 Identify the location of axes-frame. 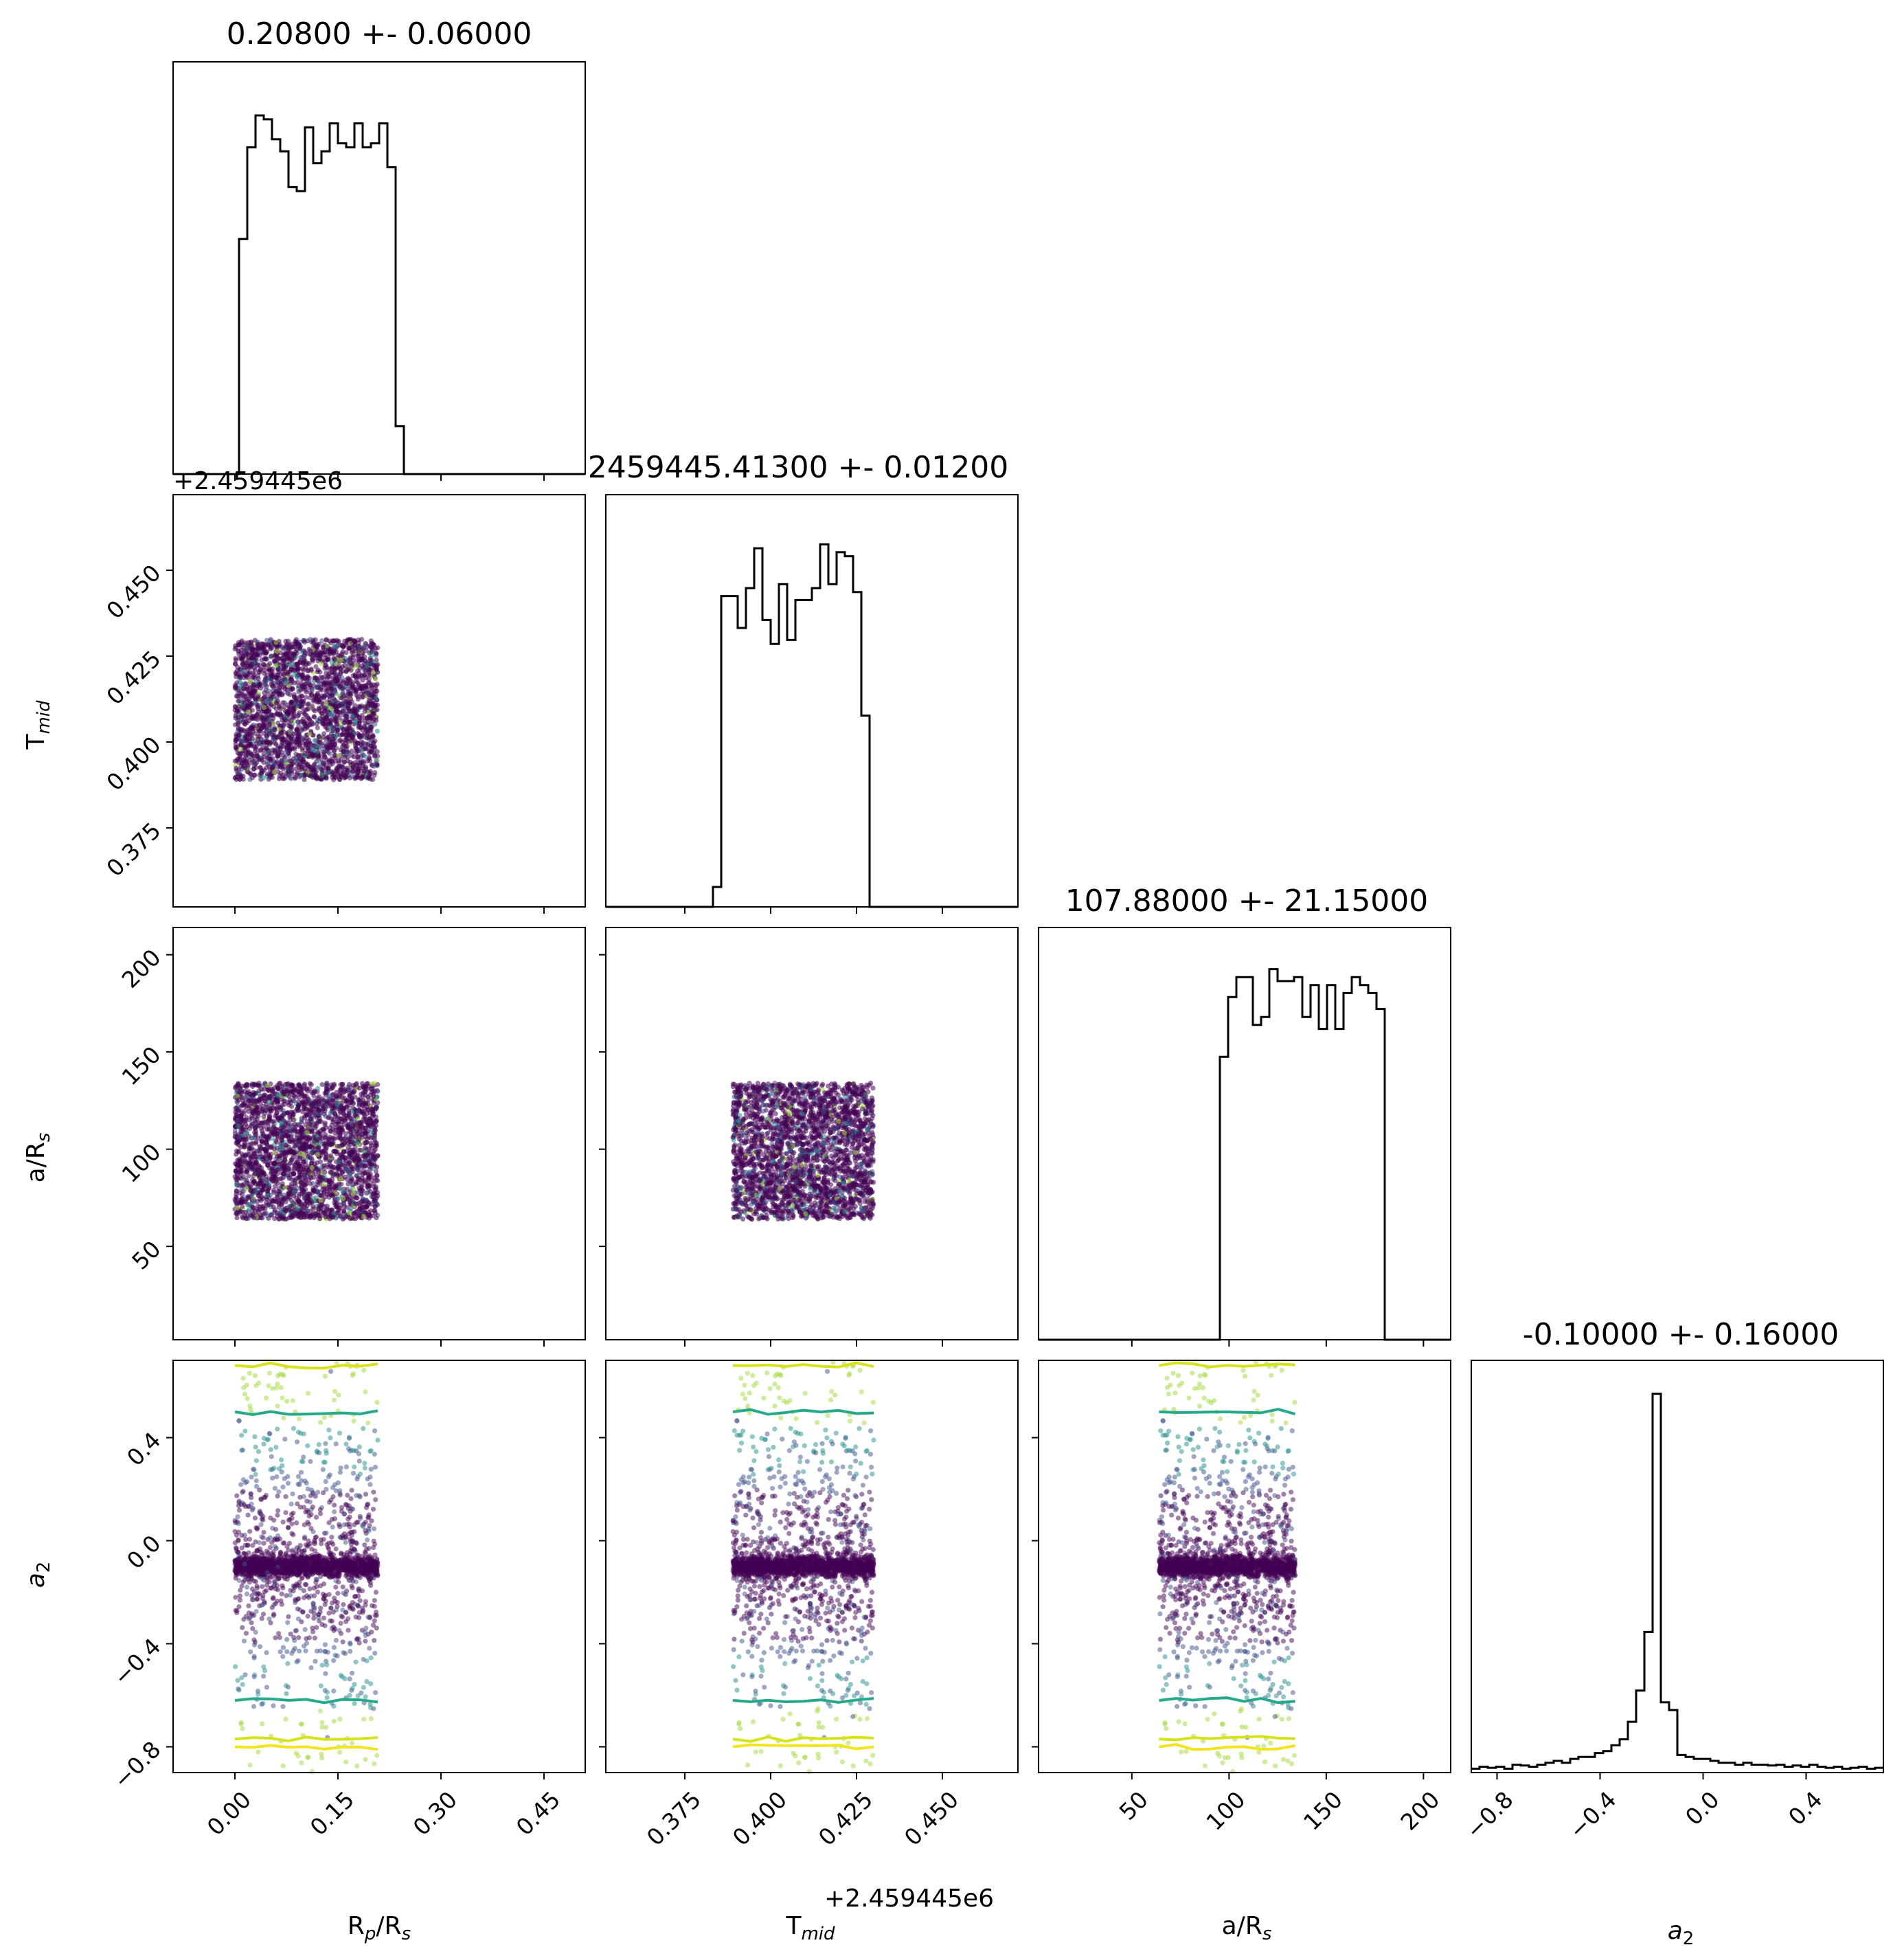
(812, 701).